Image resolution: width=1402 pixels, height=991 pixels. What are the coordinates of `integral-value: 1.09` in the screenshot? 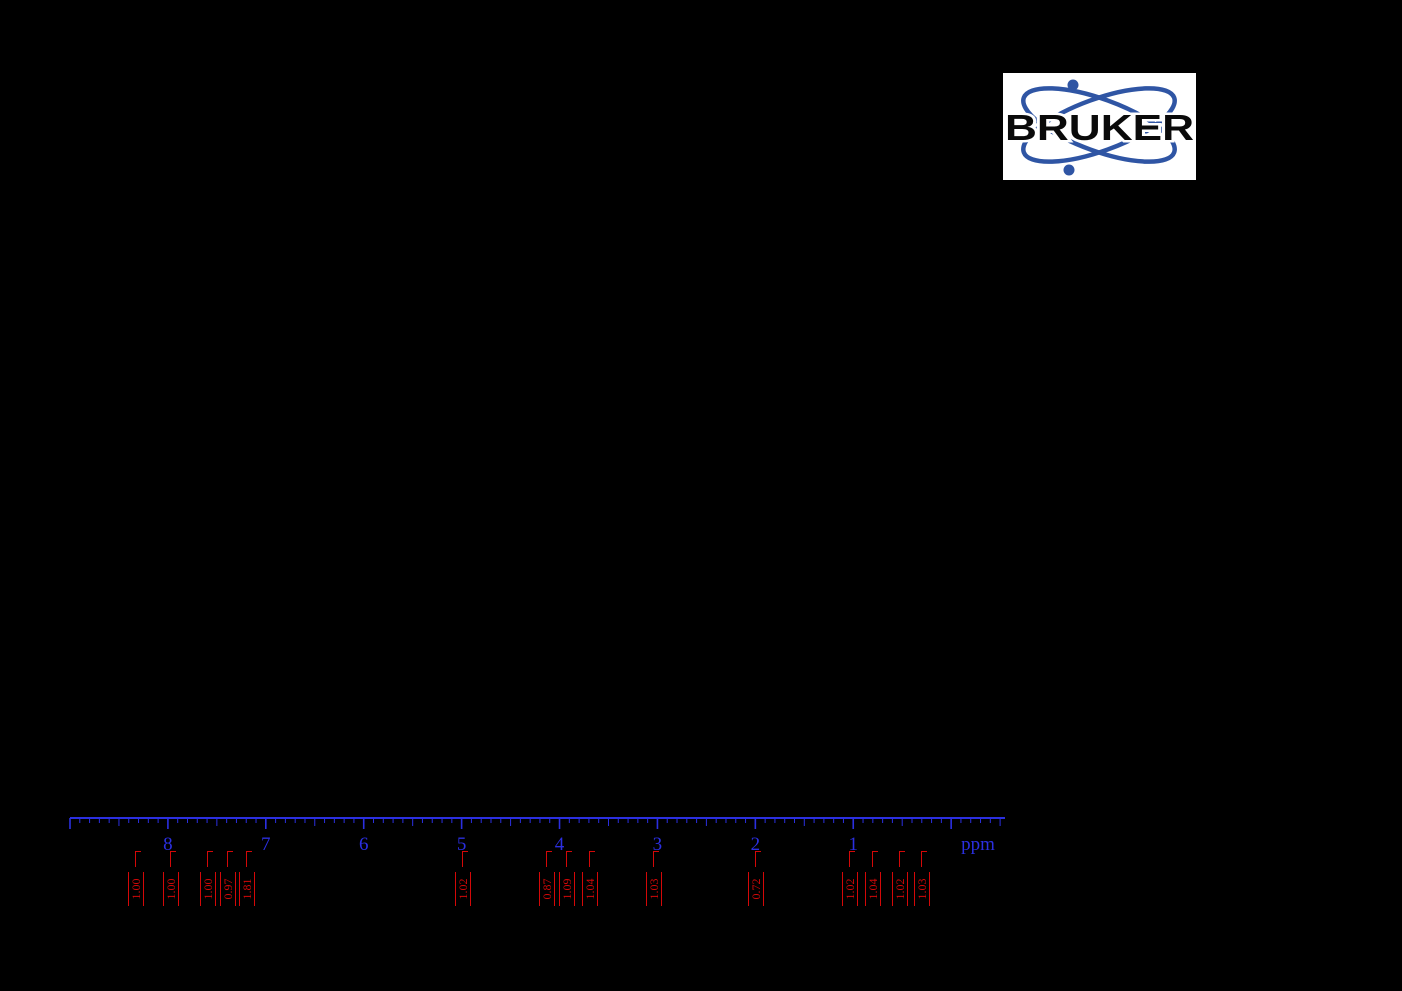 It's located at (567, 889).